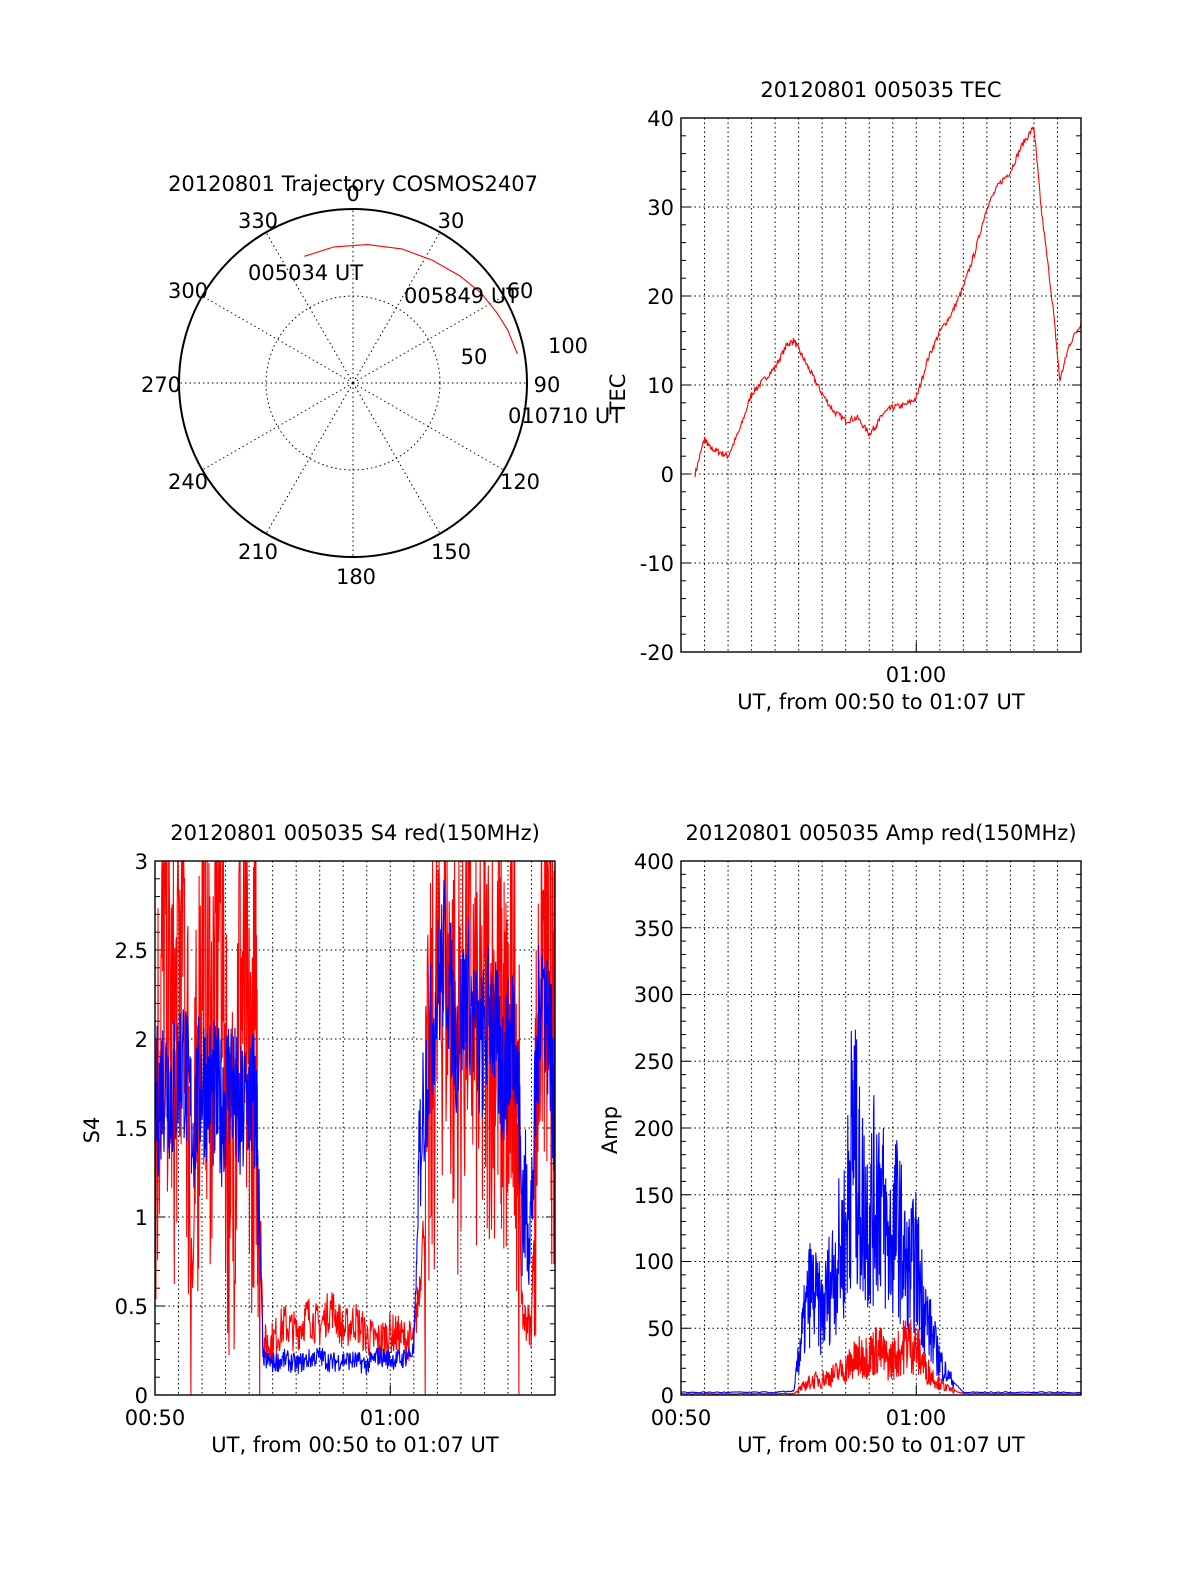 Image resolution: width=1200 pixels, height=1575 pixels. I want to click on amp-blue-series-line, so click(881, 1211).